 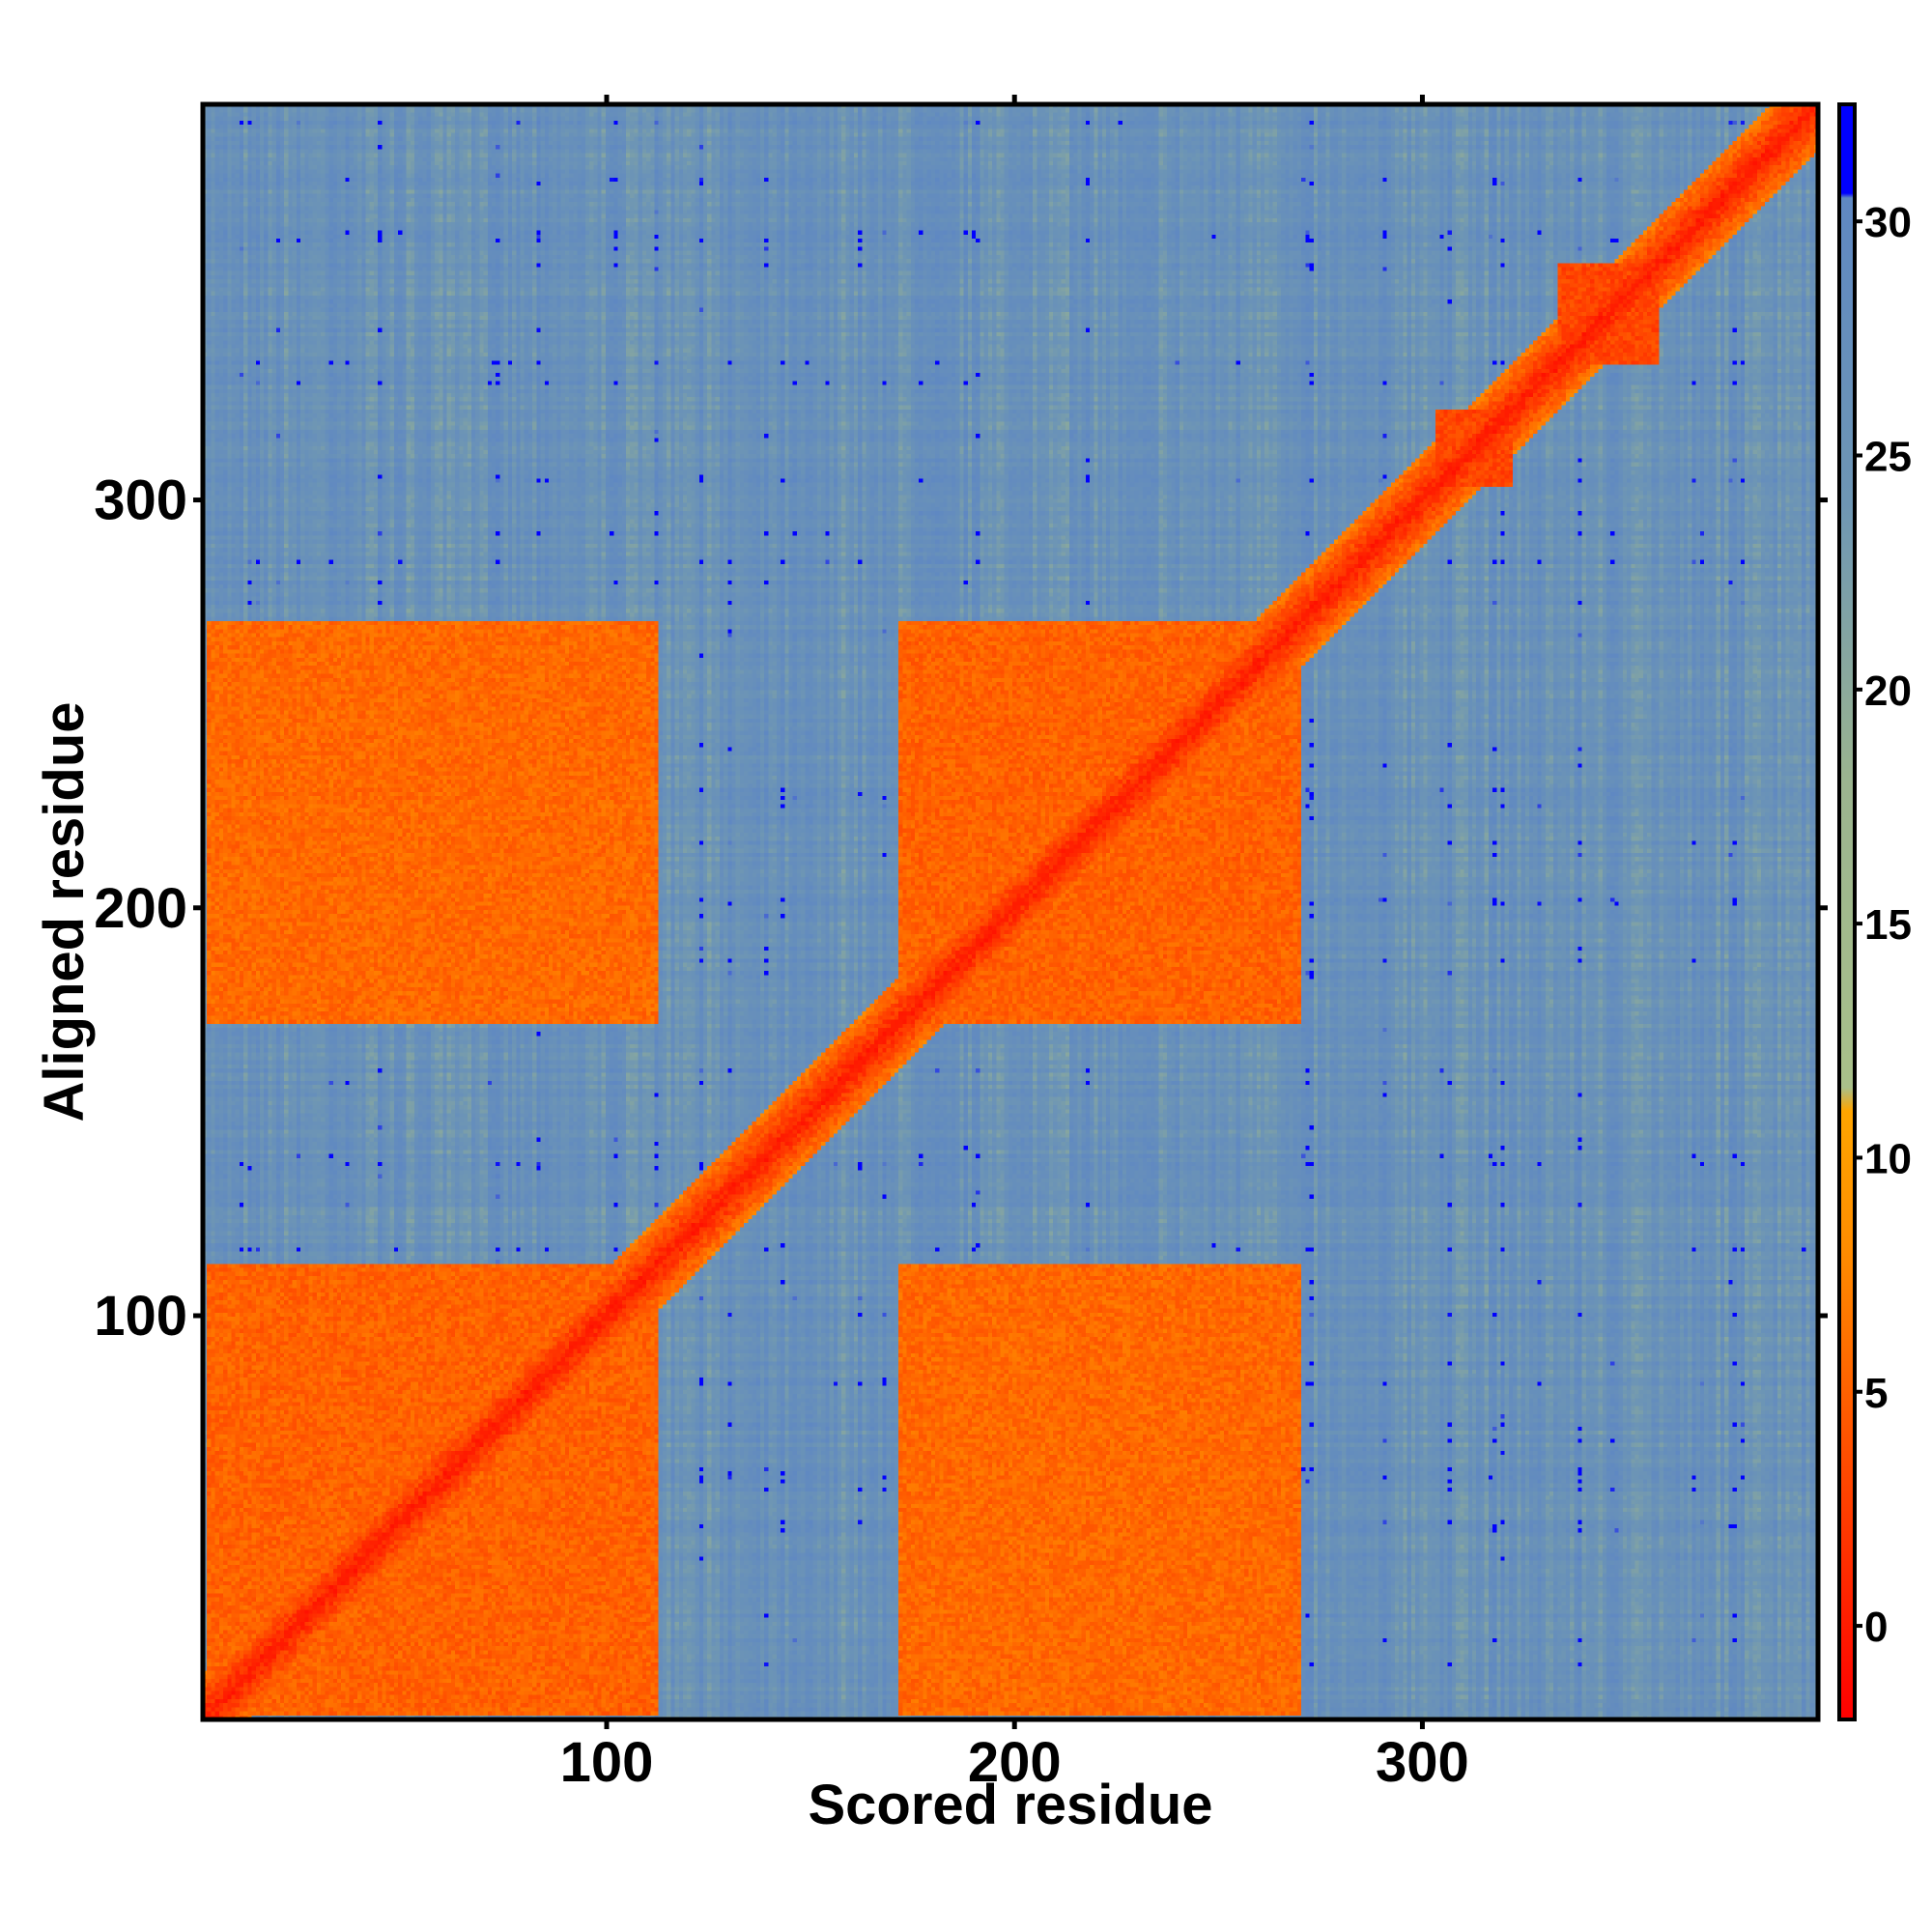 I want to click on y-tick-label: 300, so click(x=140, y=500).